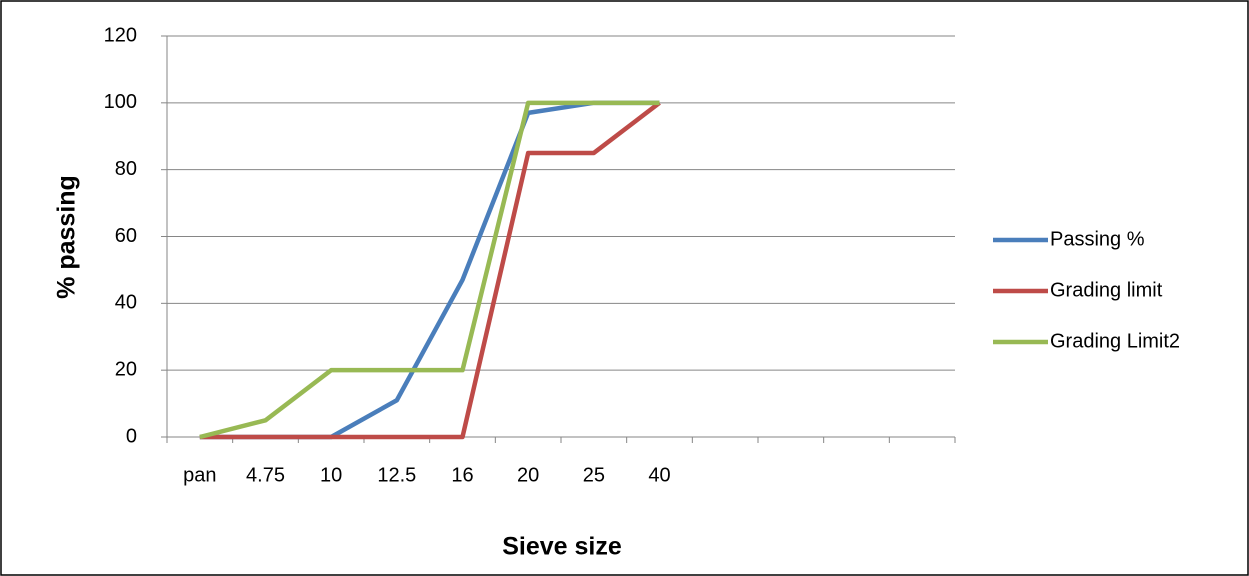 Image resolution: width=1249 pixels, height=576 pixels. Describe the element at coordinates (462, 475) in the screenshot. I see `x-tick-label: 16` at that location.